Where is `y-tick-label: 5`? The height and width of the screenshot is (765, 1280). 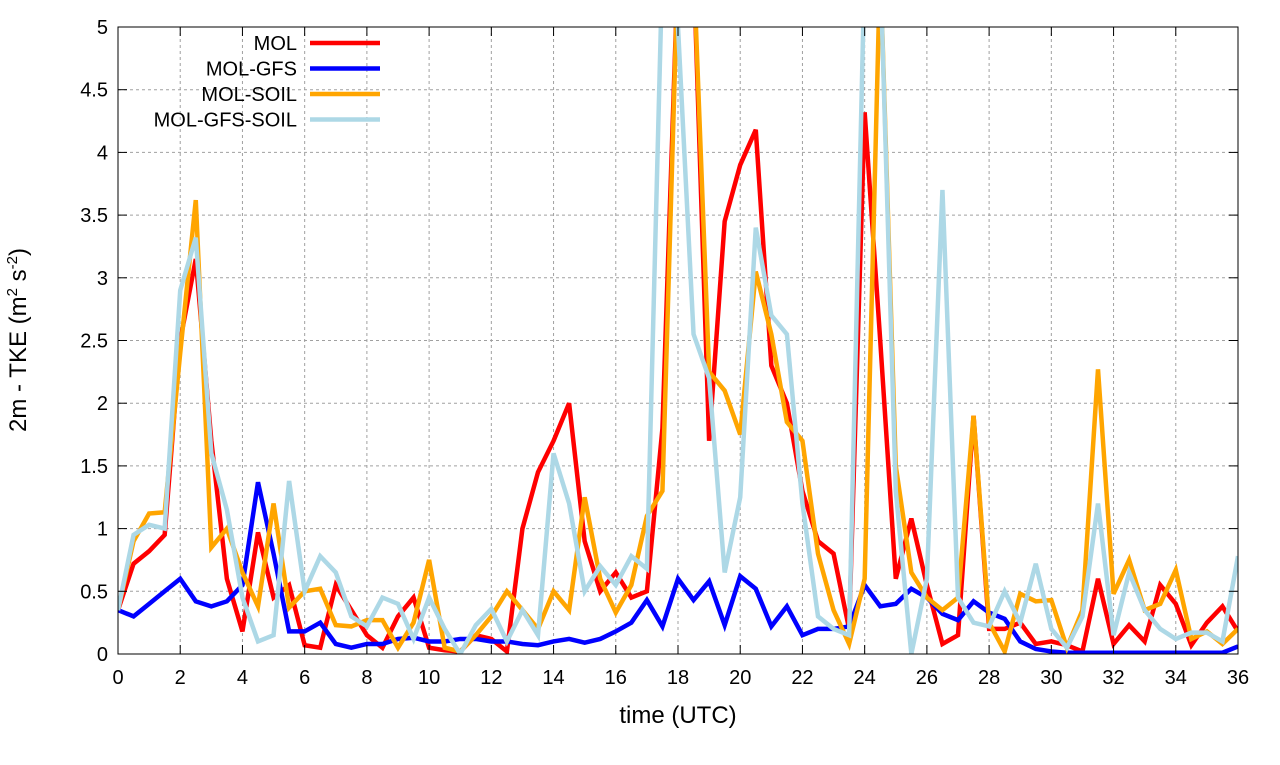
y-tick-label: 5 is located at coordinates (102, 28).